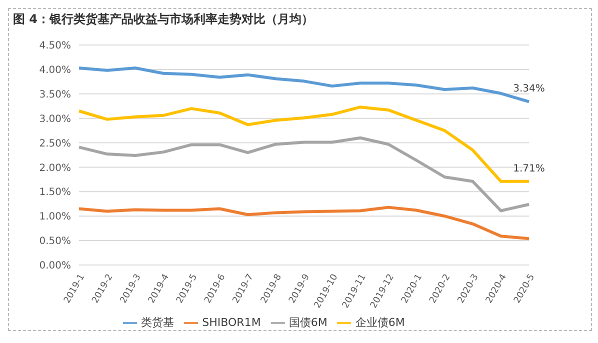 The image size is (598, 343). What do you see at coordinates (55, 119) in the screenshot?
I see `y-tick-label: 3.00%` at bounding box center [55, 119].